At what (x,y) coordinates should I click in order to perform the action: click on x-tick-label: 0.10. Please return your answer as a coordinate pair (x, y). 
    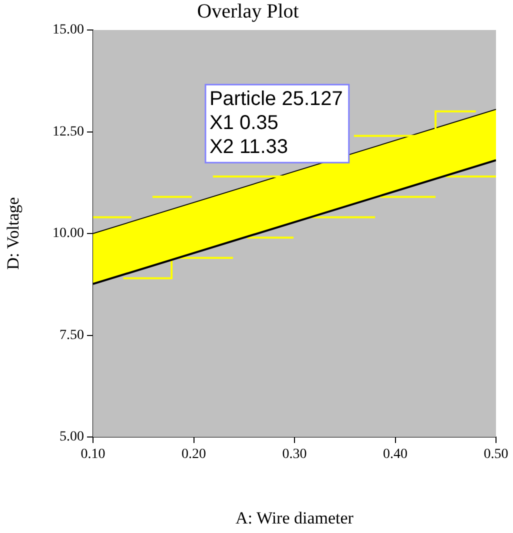
    Looking at the image, I should click on (93, 454).